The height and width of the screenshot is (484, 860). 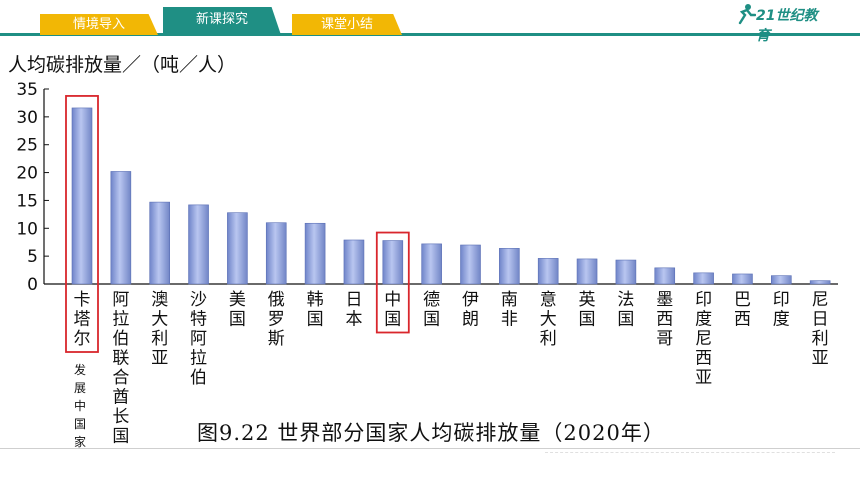 I want to click on category-label-4: 美国, so click(x=237, y=310).